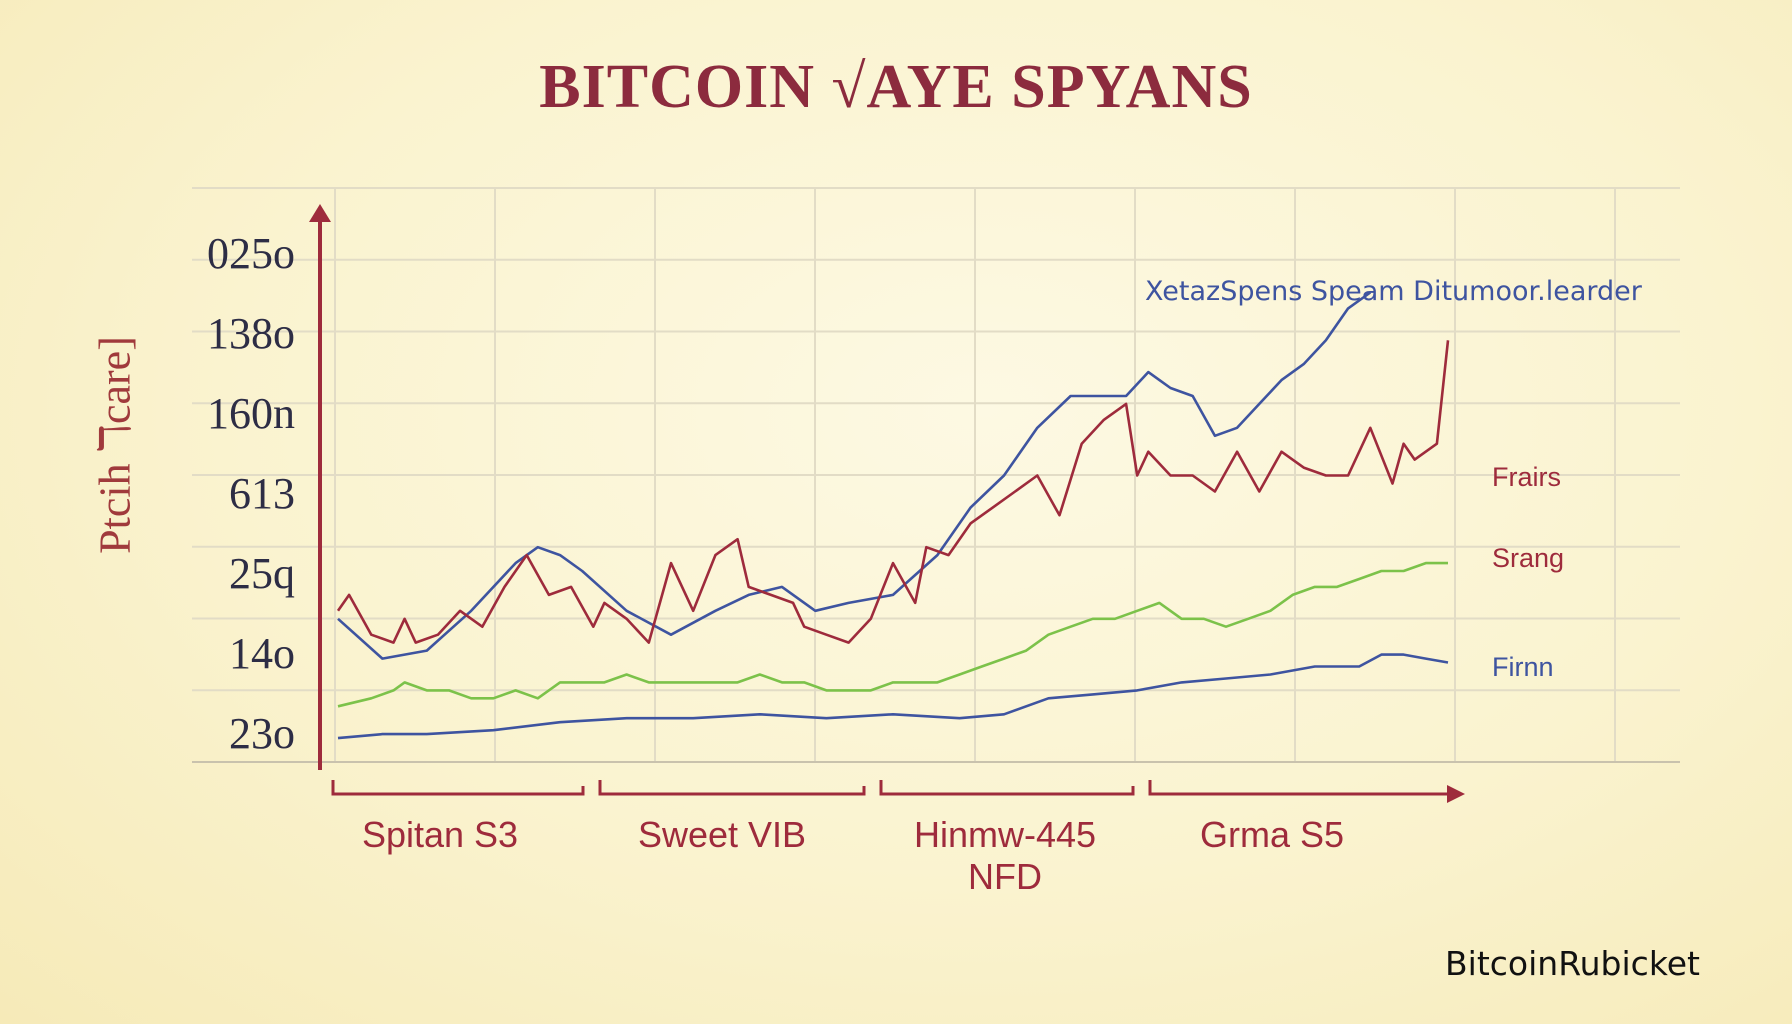 The width and height of the screenshot is (1792, 1024). I want to click on watermark: BitcoinRubicket, so click(1572, 963).